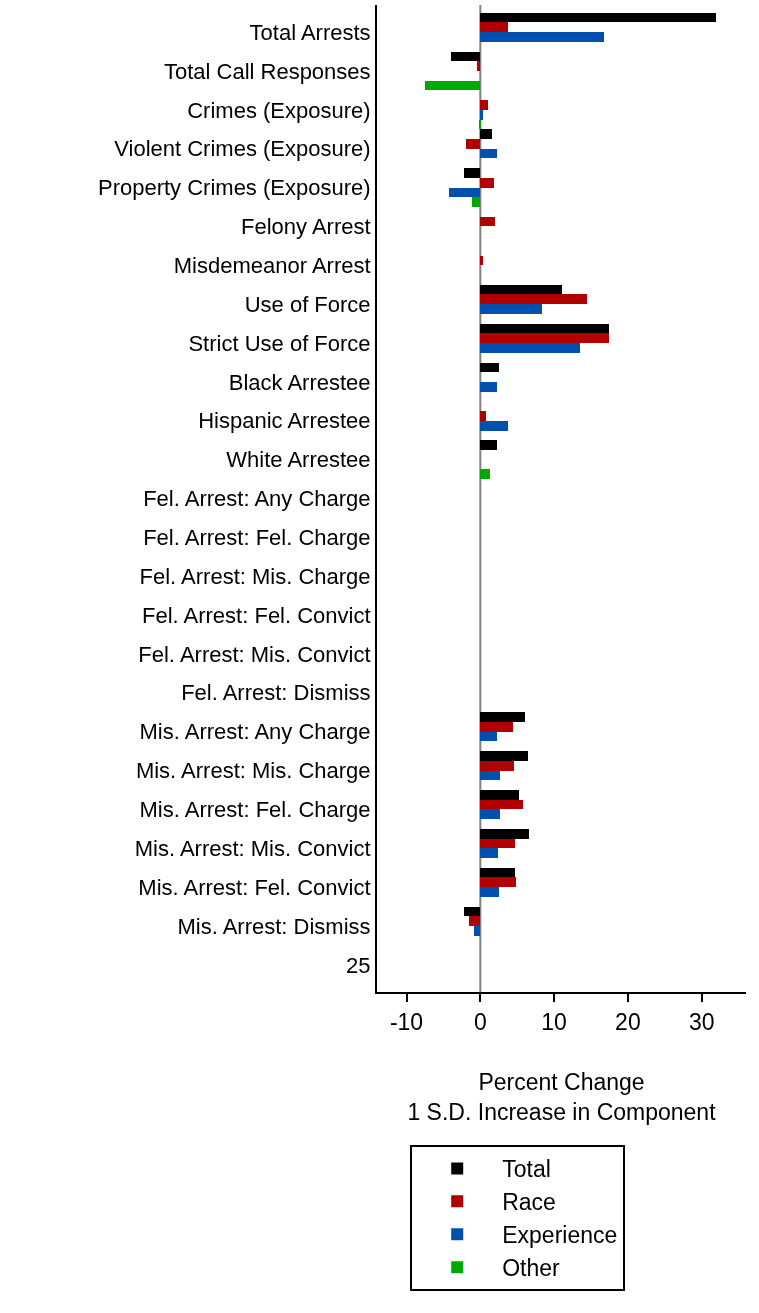  What do you see at coordinates (529, 1202) in the screenshot?
I see `legend-label: Race` at bounding box center [529, 1202].